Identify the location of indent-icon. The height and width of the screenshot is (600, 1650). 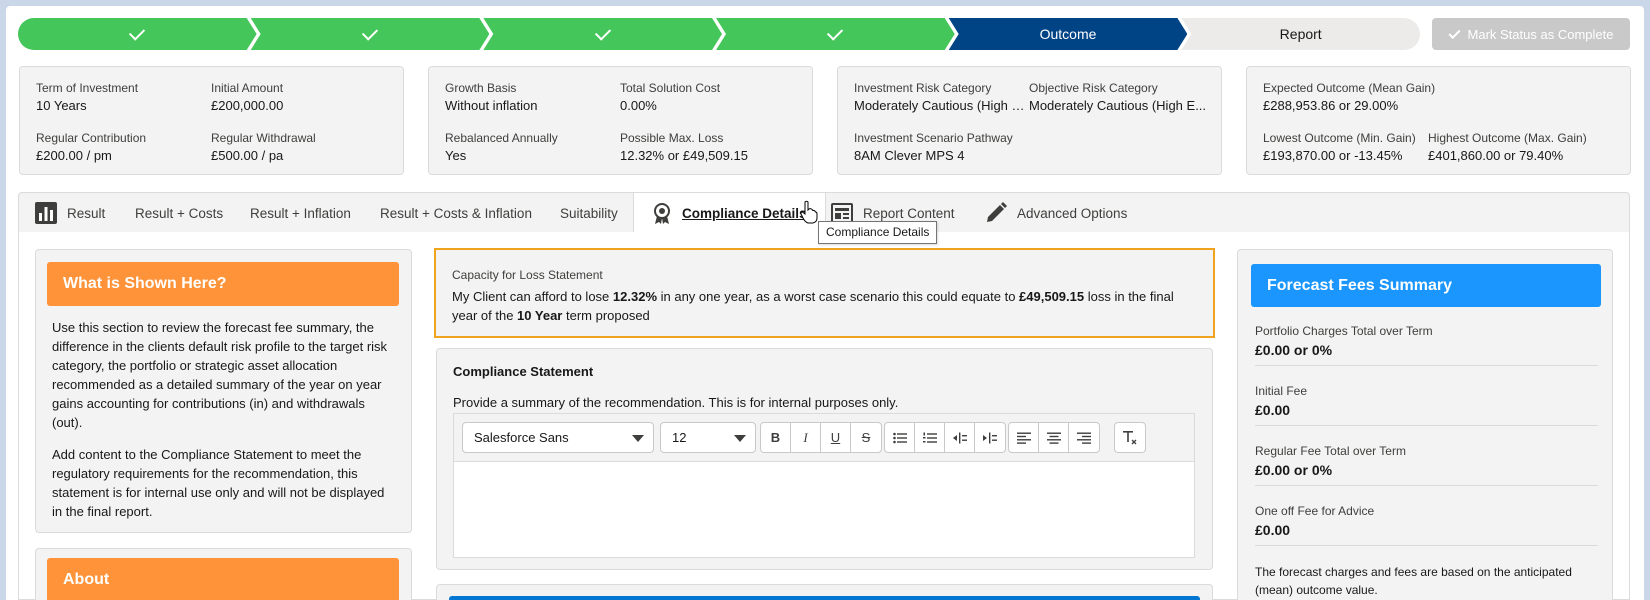
(990, 437).